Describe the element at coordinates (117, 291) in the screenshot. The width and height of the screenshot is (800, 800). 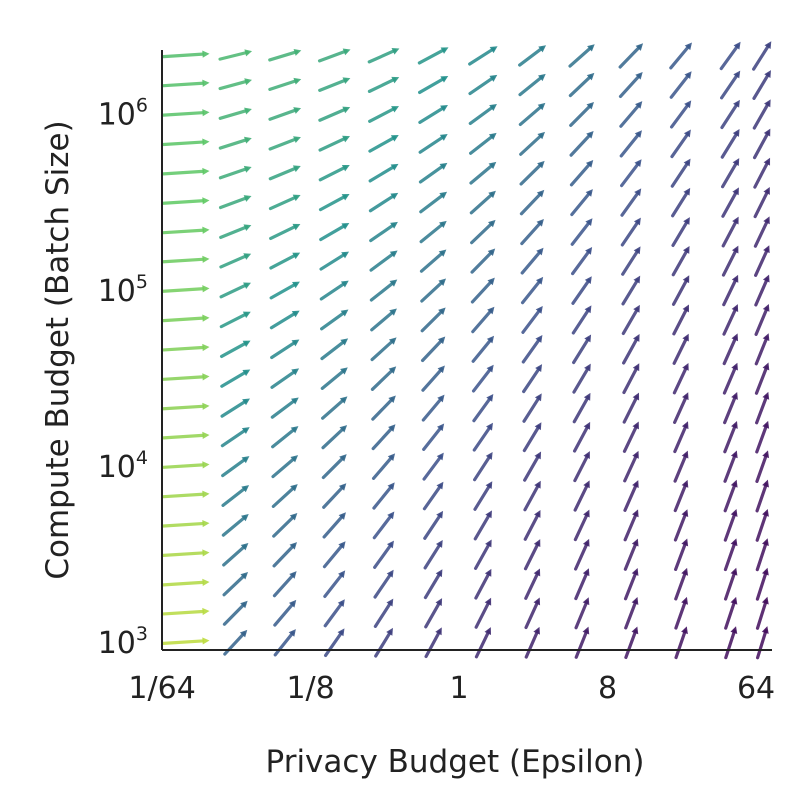
I see `y-tick-mantissa: 10` at that location.